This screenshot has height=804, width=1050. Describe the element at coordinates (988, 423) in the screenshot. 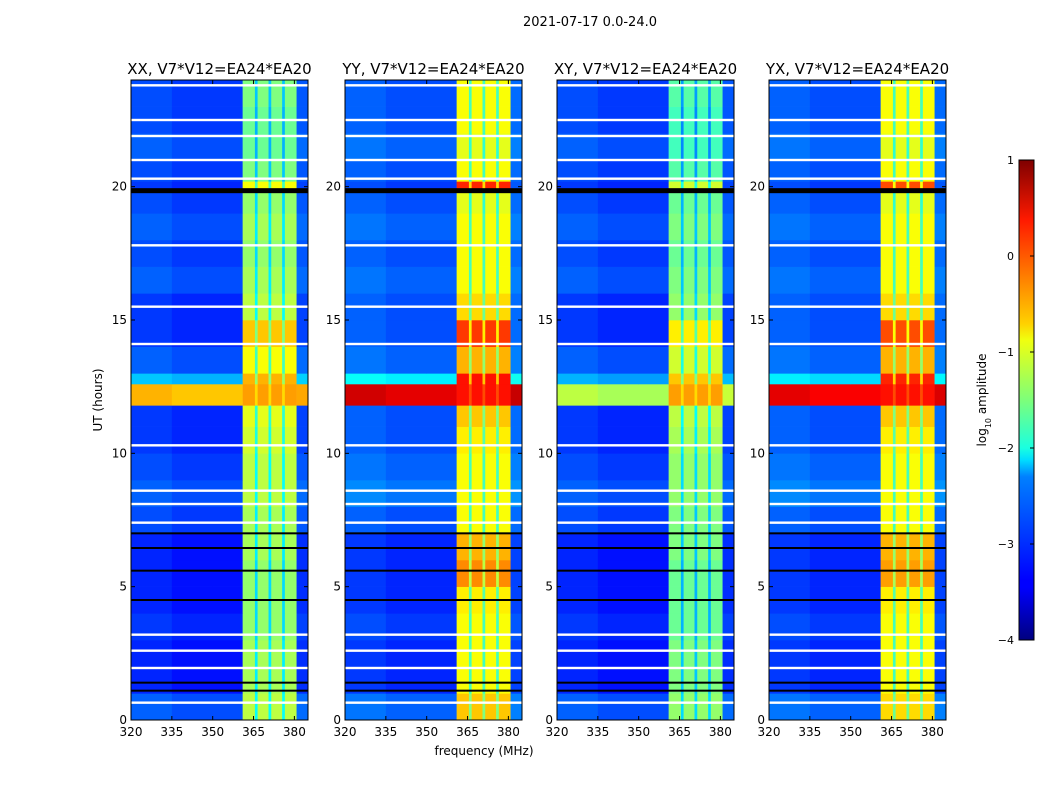

I see `colorbar-label-sub: 10` at that location.